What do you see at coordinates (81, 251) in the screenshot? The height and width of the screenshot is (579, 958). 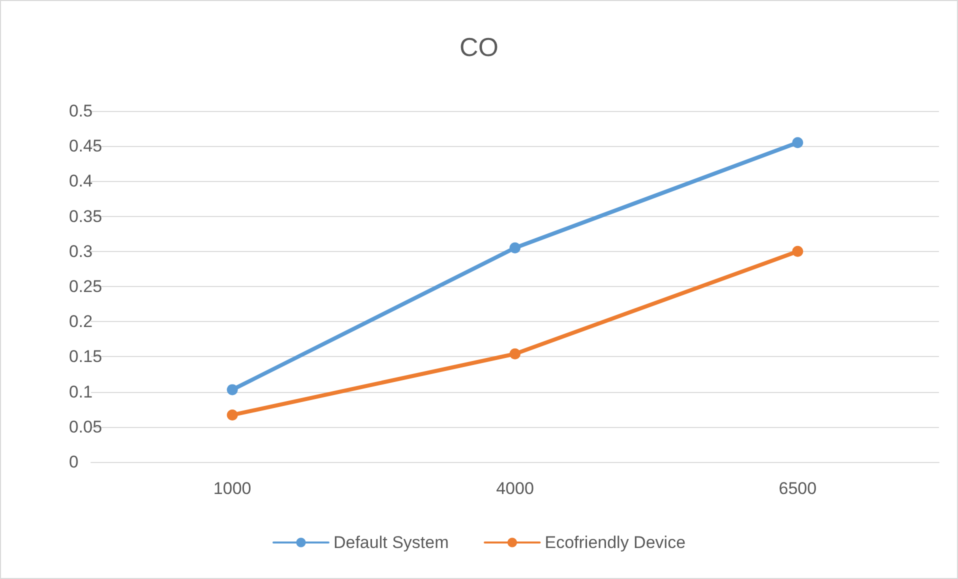 I see `y-tick-label: 0.3` at bounding box center [81, 251].